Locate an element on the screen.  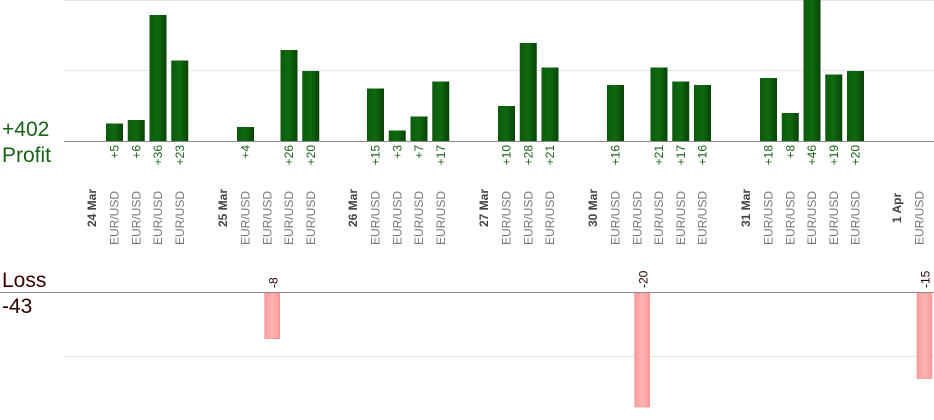
profit-value-label: +10 is located at coordinates (507, 155).